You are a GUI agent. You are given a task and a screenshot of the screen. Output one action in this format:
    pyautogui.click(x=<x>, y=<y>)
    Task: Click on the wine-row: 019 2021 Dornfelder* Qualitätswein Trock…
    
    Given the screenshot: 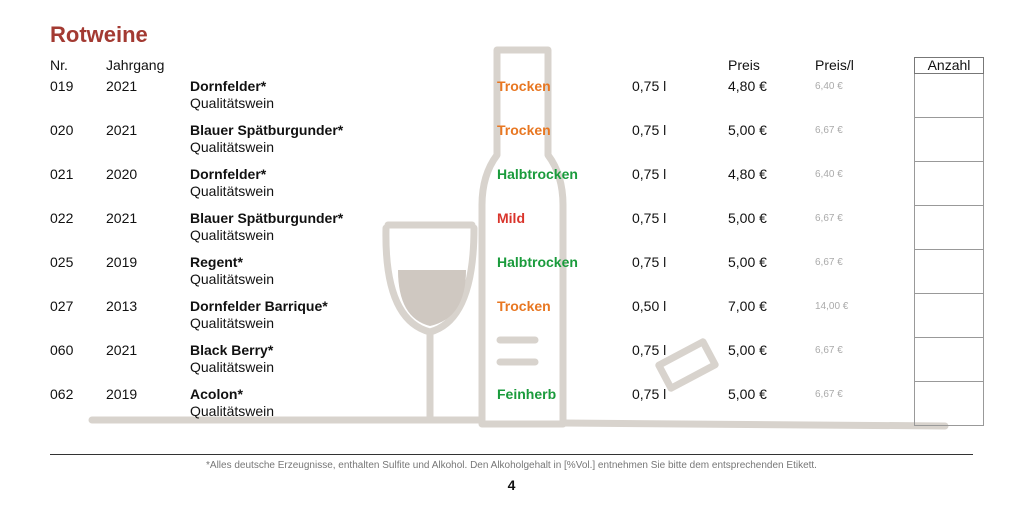 What is the action you would take?
    pyautogui.click(x=511, y=96)
    